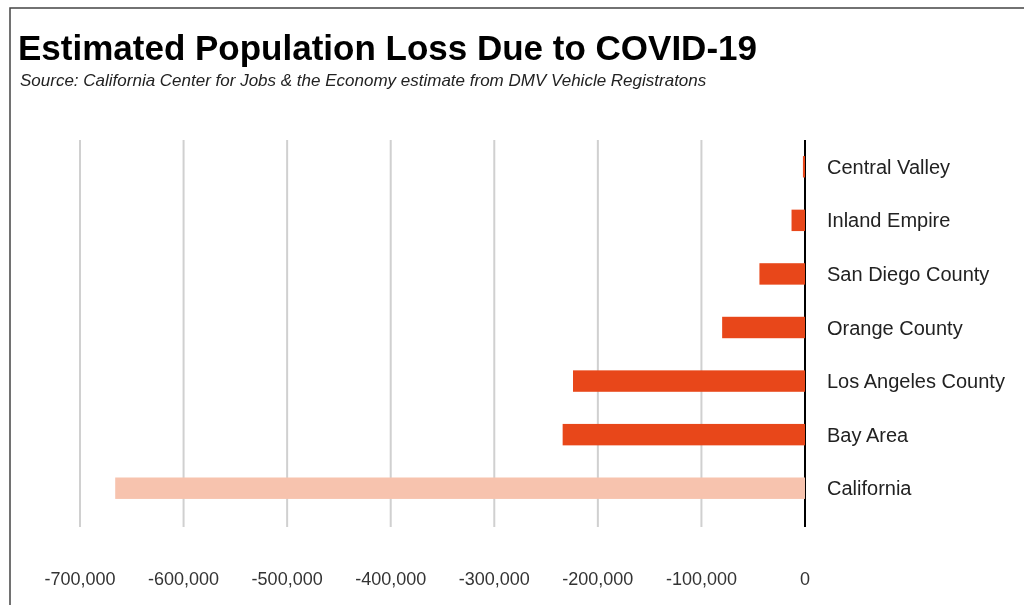 This screenshot has height=605, width=1024. I want to click on x-tick-label: -500,000, so click(287, 579).